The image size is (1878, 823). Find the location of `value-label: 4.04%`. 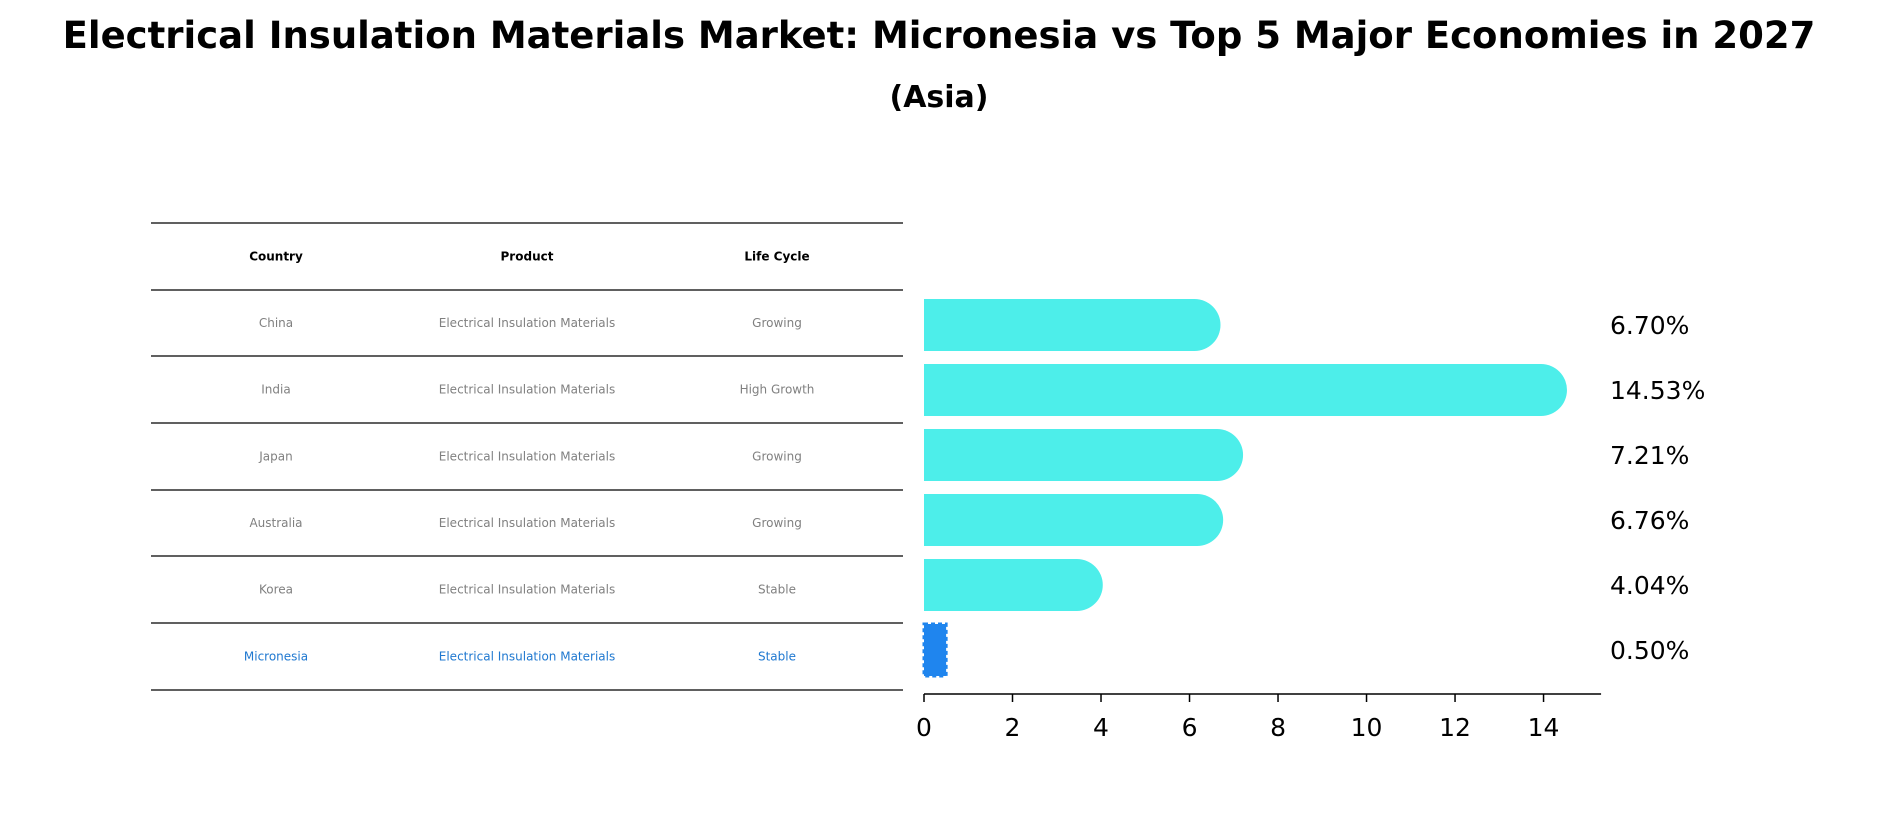

value-label: 4.04% is located at coordinates (1649, 585).